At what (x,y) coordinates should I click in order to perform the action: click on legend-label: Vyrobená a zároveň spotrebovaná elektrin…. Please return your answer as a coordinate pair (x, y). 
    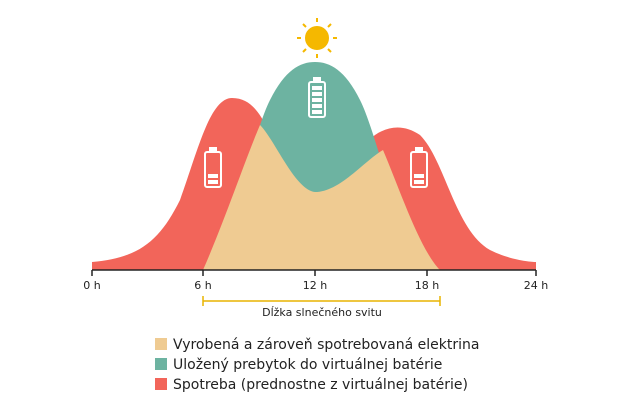
    Looking at the image, I should click on (326, 345).